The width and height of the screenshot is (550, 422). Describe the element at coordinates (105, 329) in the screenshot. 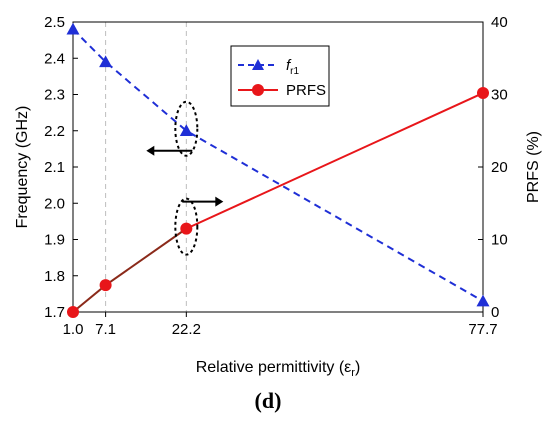

I see `x-tick-label-1: 7.1` at that location.